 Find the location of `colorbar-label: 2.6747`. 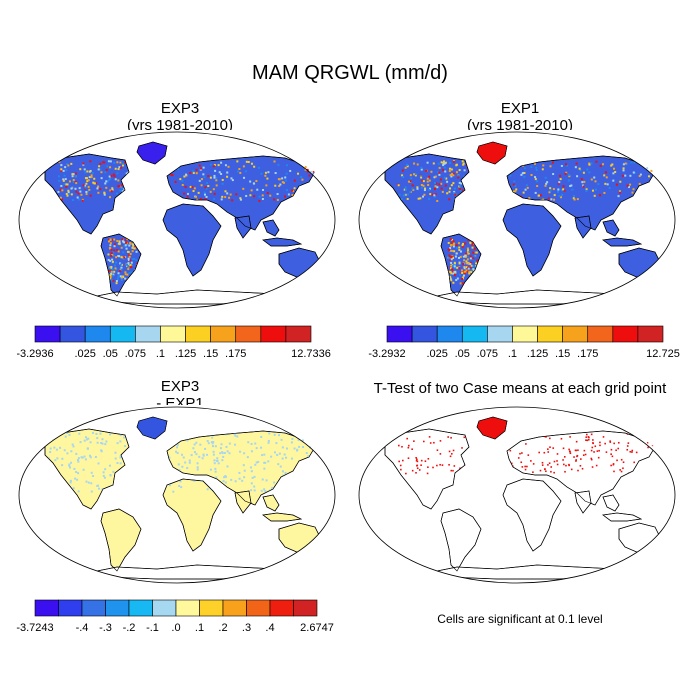

colorbar-label: 2.6747 is located at coordinates (317, 628).